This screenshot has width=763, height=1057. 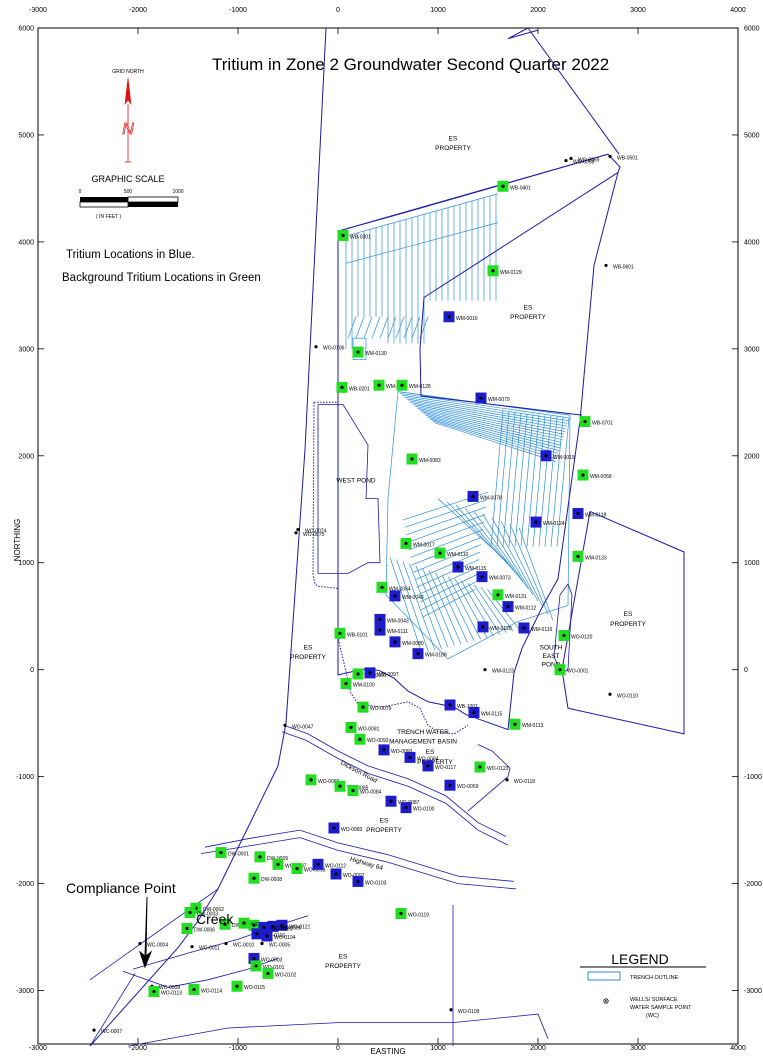 I want to click on well-label: WO-0116, so click(x=274, y=936).